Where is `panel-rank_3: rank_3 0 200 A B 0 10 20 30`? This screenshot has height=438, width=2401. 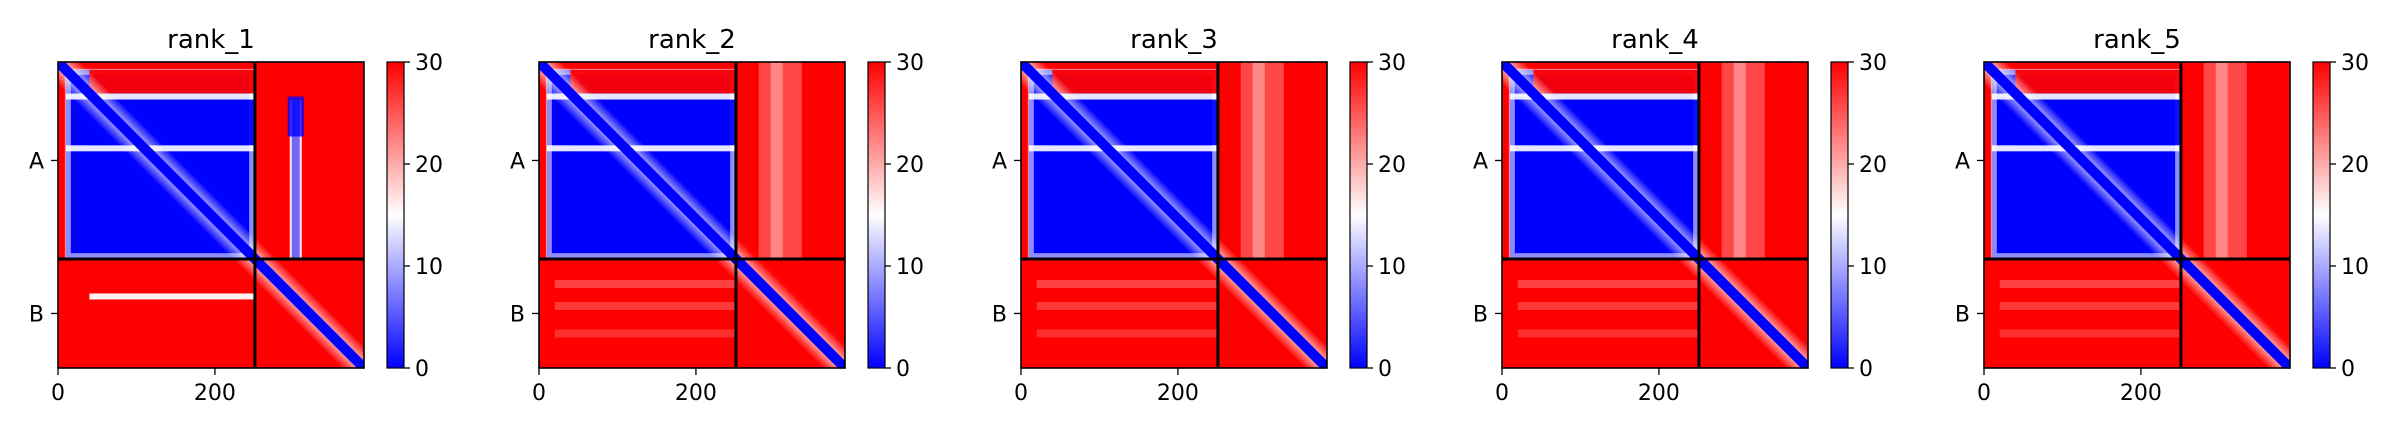
panel-rank_3: rank_3 0 200 A B 0 10 20 30 is located at coordinates (1199, 215).